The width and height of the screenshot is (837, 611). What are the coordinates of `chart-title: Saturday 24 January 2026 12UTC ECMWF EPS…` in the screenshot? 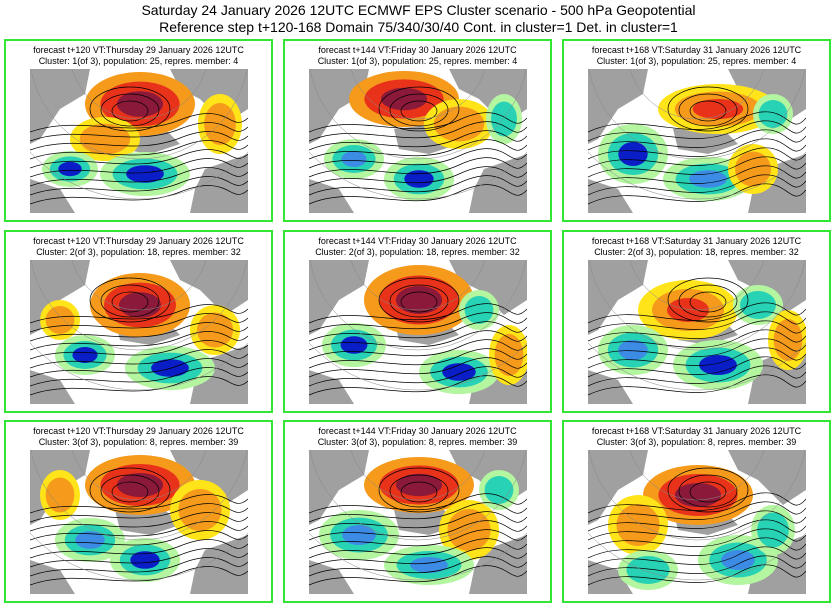 It's located at (418, 10).